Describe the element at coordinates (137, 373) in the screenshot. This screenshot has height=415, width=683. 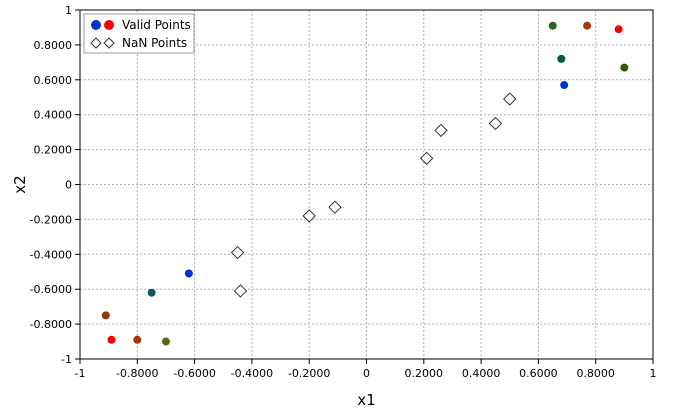
I see `x-tick-label: -0.8000` at that location.